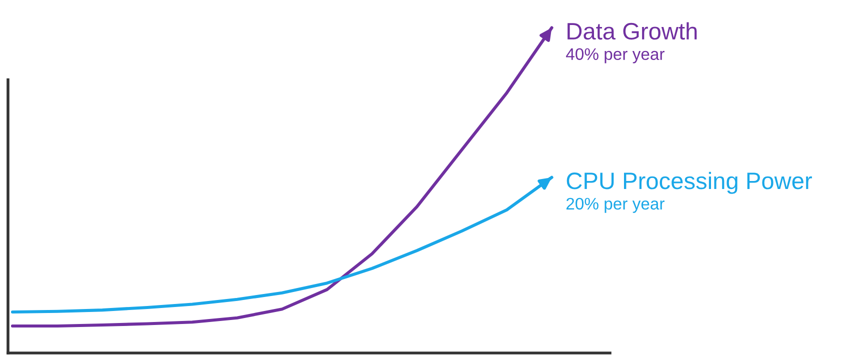 The height and width of the screenshot is (358, 865). What do you see at coordinates (689, 183) in the screenshot?
I see `legend-label: CPU Processing Power` at bounding box center [689, 183].